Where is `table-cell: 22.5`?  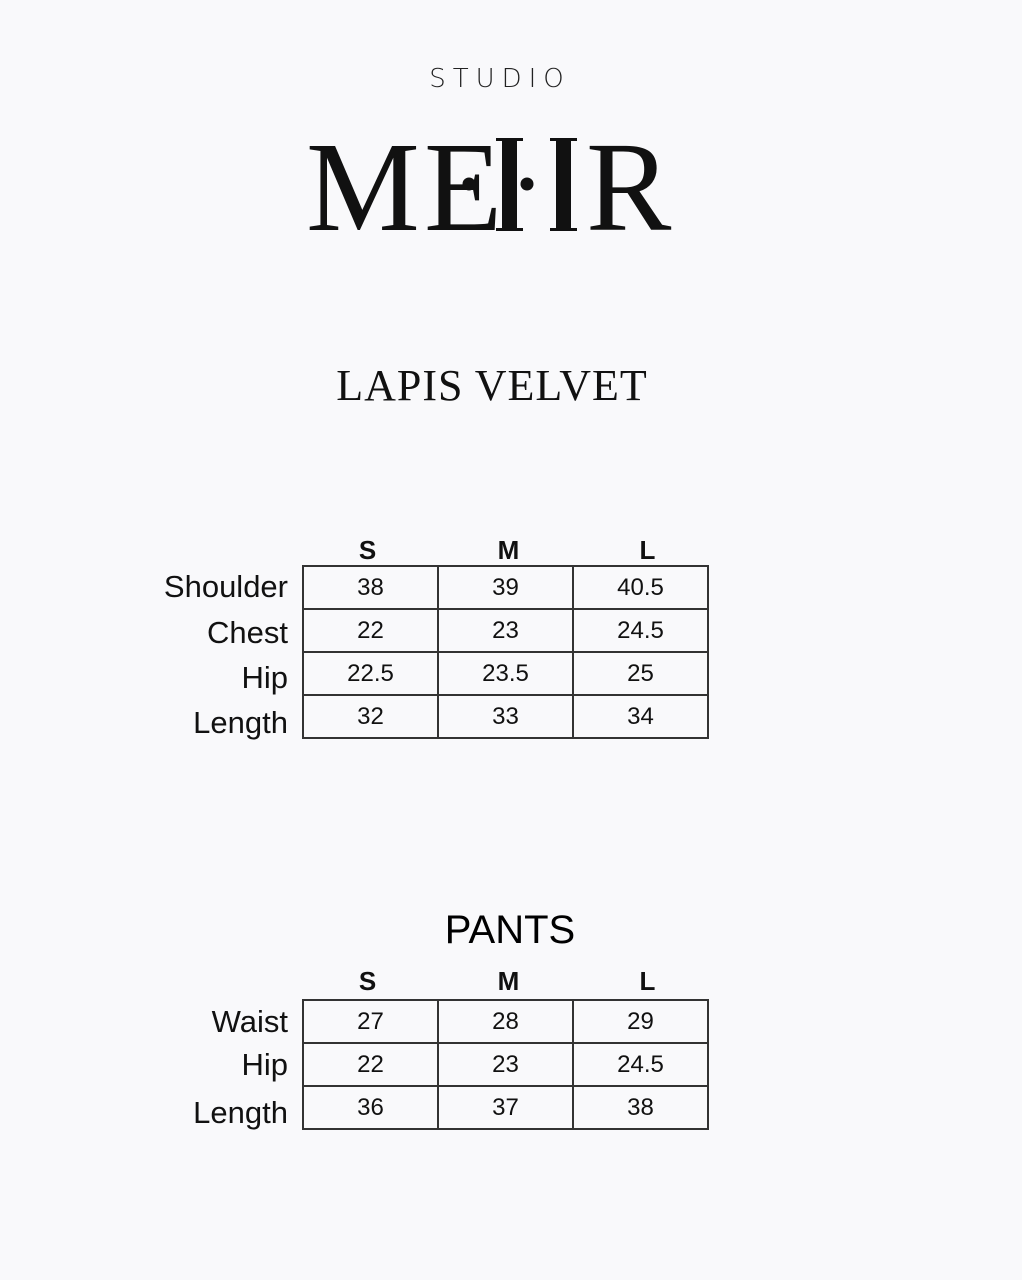
table-cell: 22.5 is located at coordinates (370, 673).